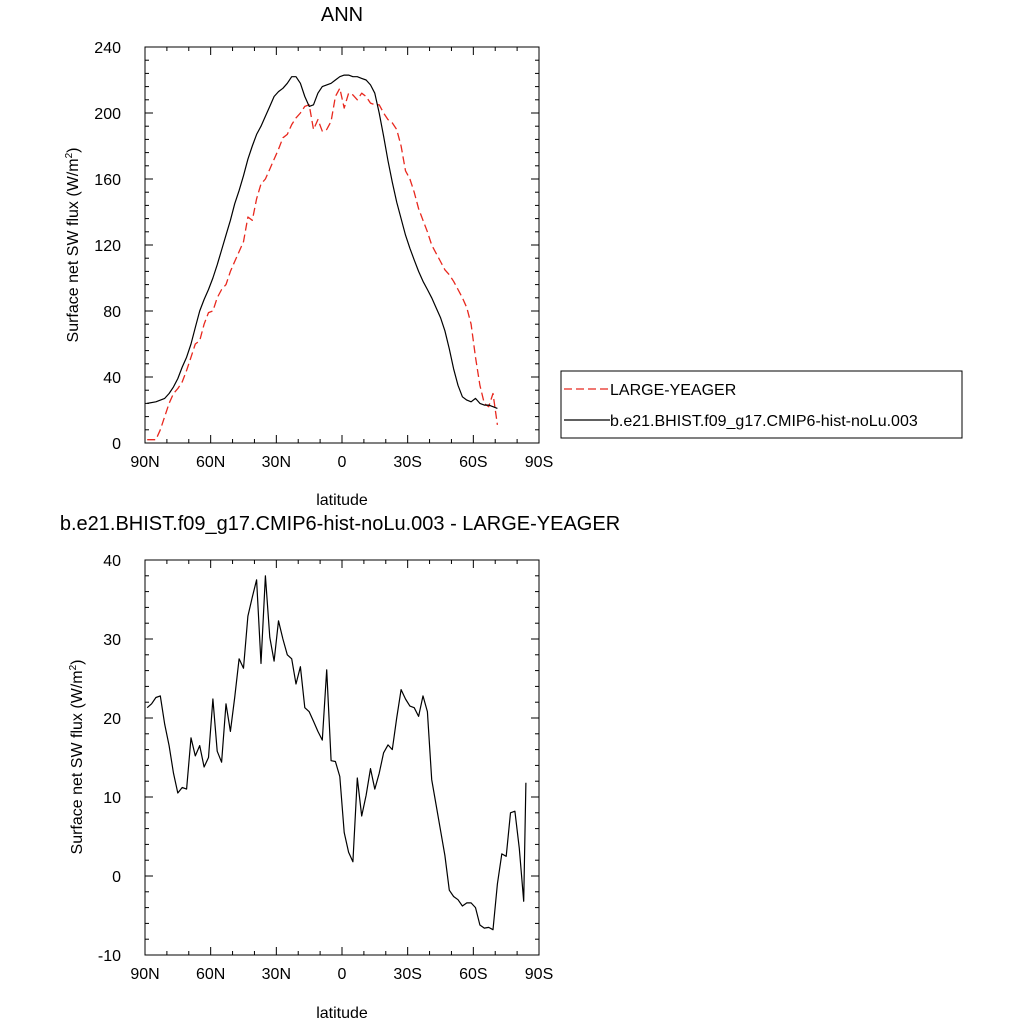  What do you see at coordinates (342, 1013) in the screenshot?
I see `bottom-x-axis-label: latitude` at bounding box center [342, 1013].